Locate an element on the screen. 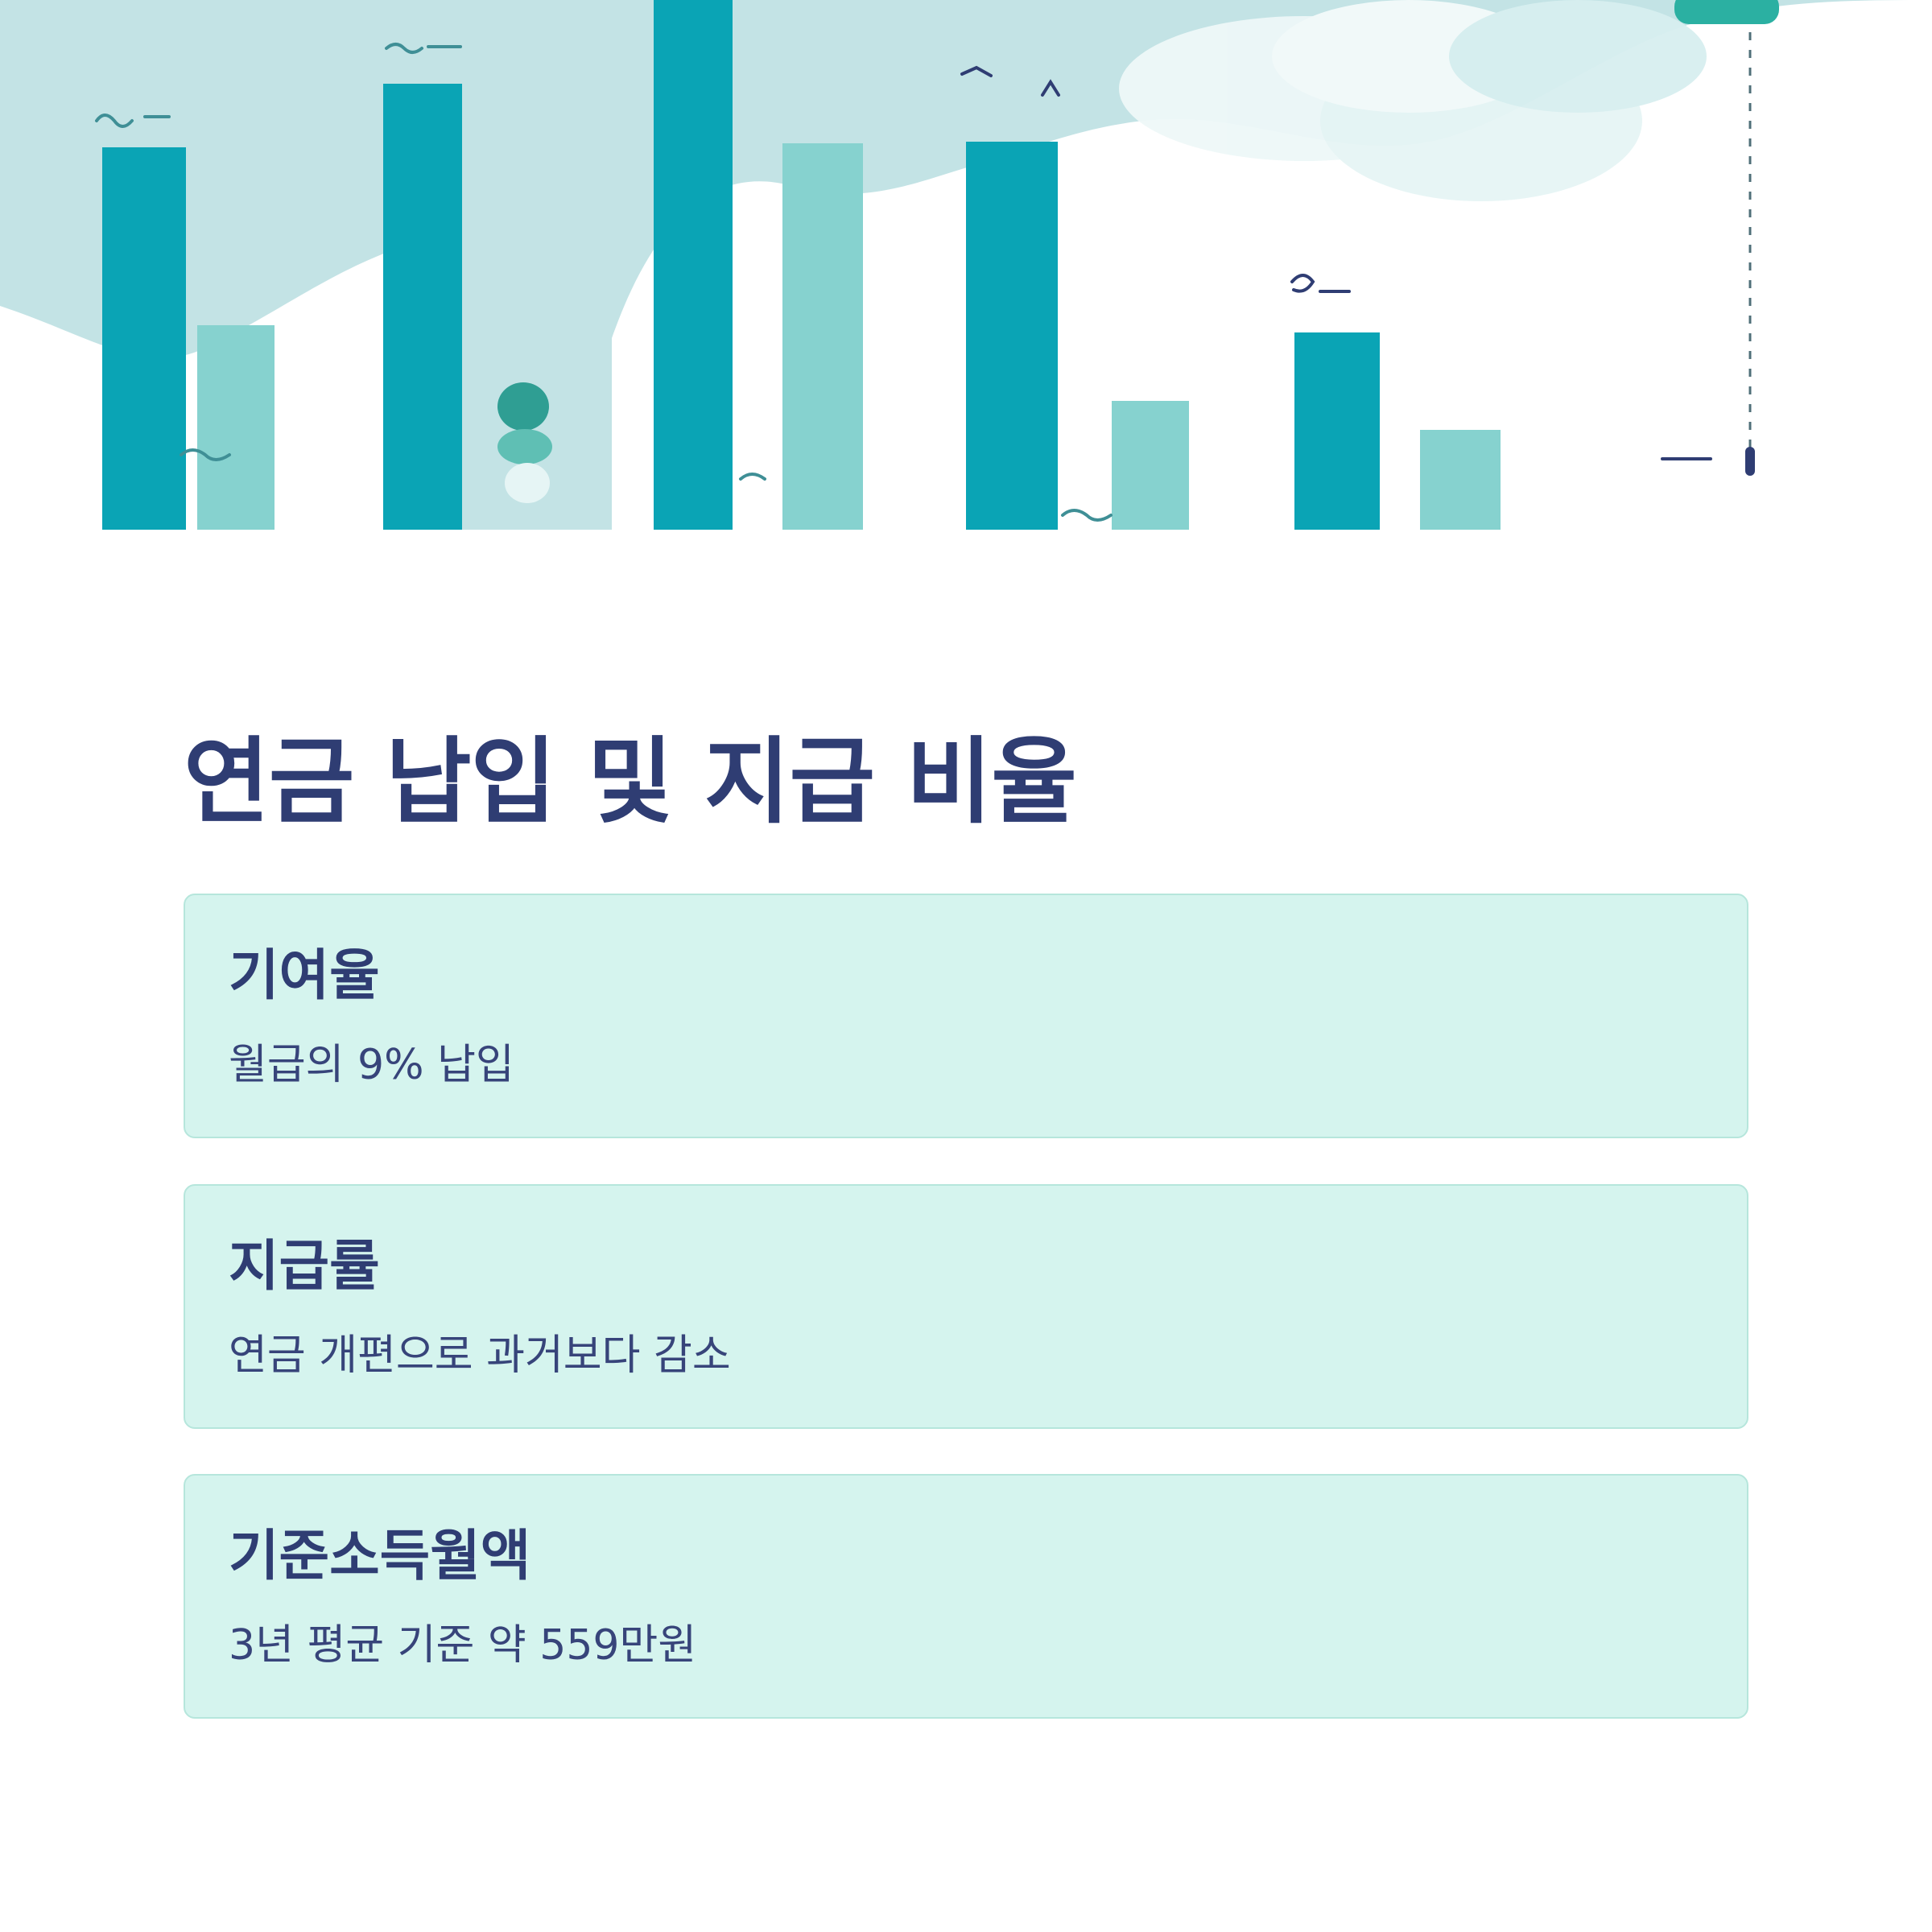 The image size is (1932, 1932). info-card-payment-rate: 지급률 연금 개편으로 과거보다 감소 is located at coordinates (966, 1306).